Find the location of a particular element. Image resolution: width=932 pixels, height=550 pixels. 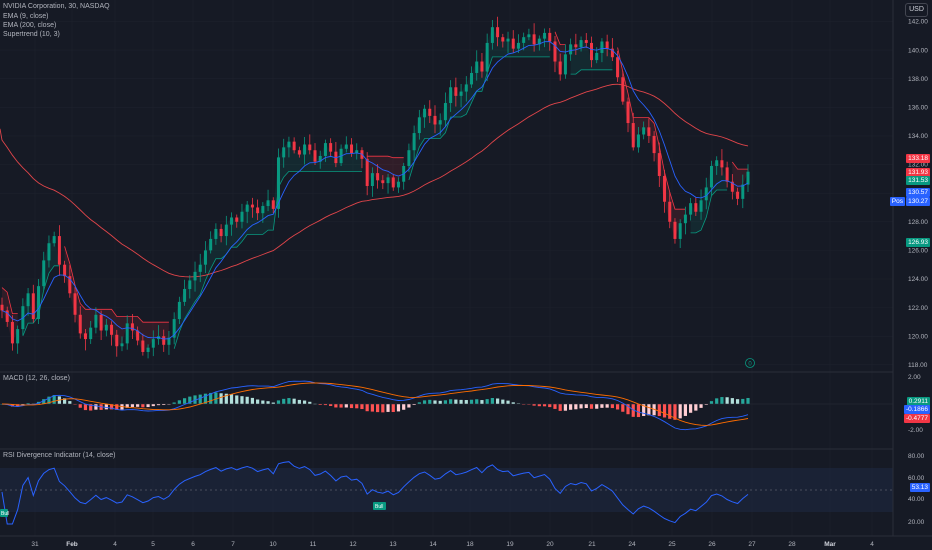

macd-legend: MACD (12, 26, close) is located at coordinates (36, 378).